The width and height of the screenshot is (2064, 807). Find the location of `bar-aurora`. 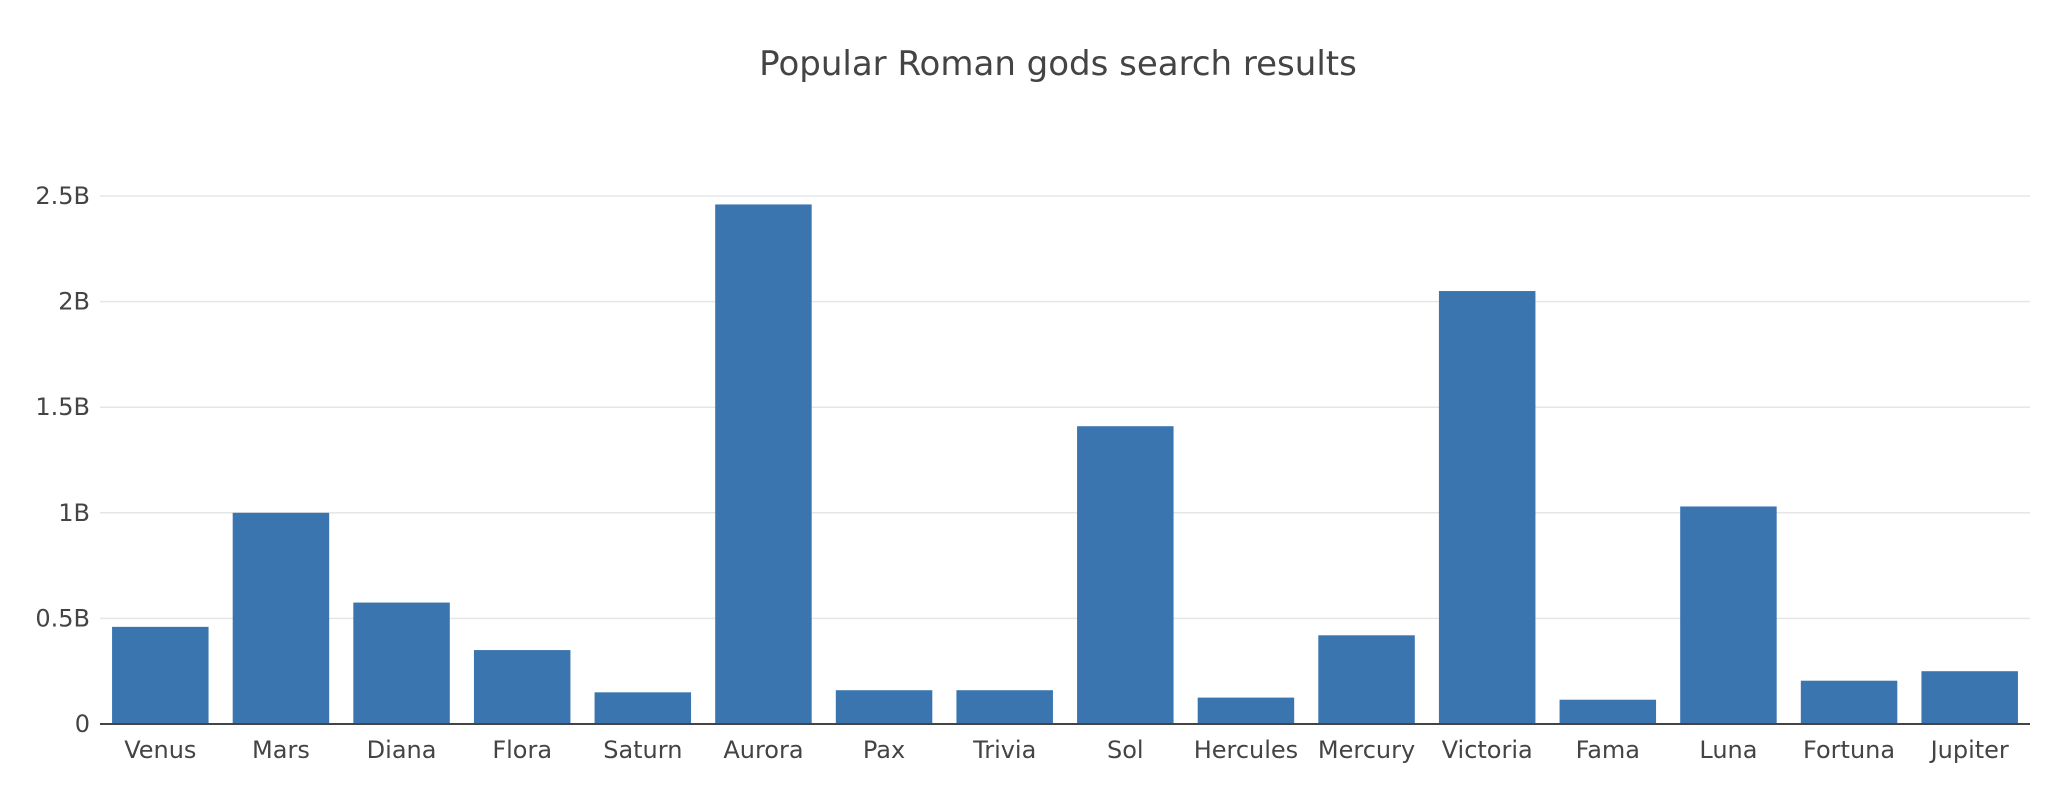

bar-aurora is located at coordinates (763, 464).